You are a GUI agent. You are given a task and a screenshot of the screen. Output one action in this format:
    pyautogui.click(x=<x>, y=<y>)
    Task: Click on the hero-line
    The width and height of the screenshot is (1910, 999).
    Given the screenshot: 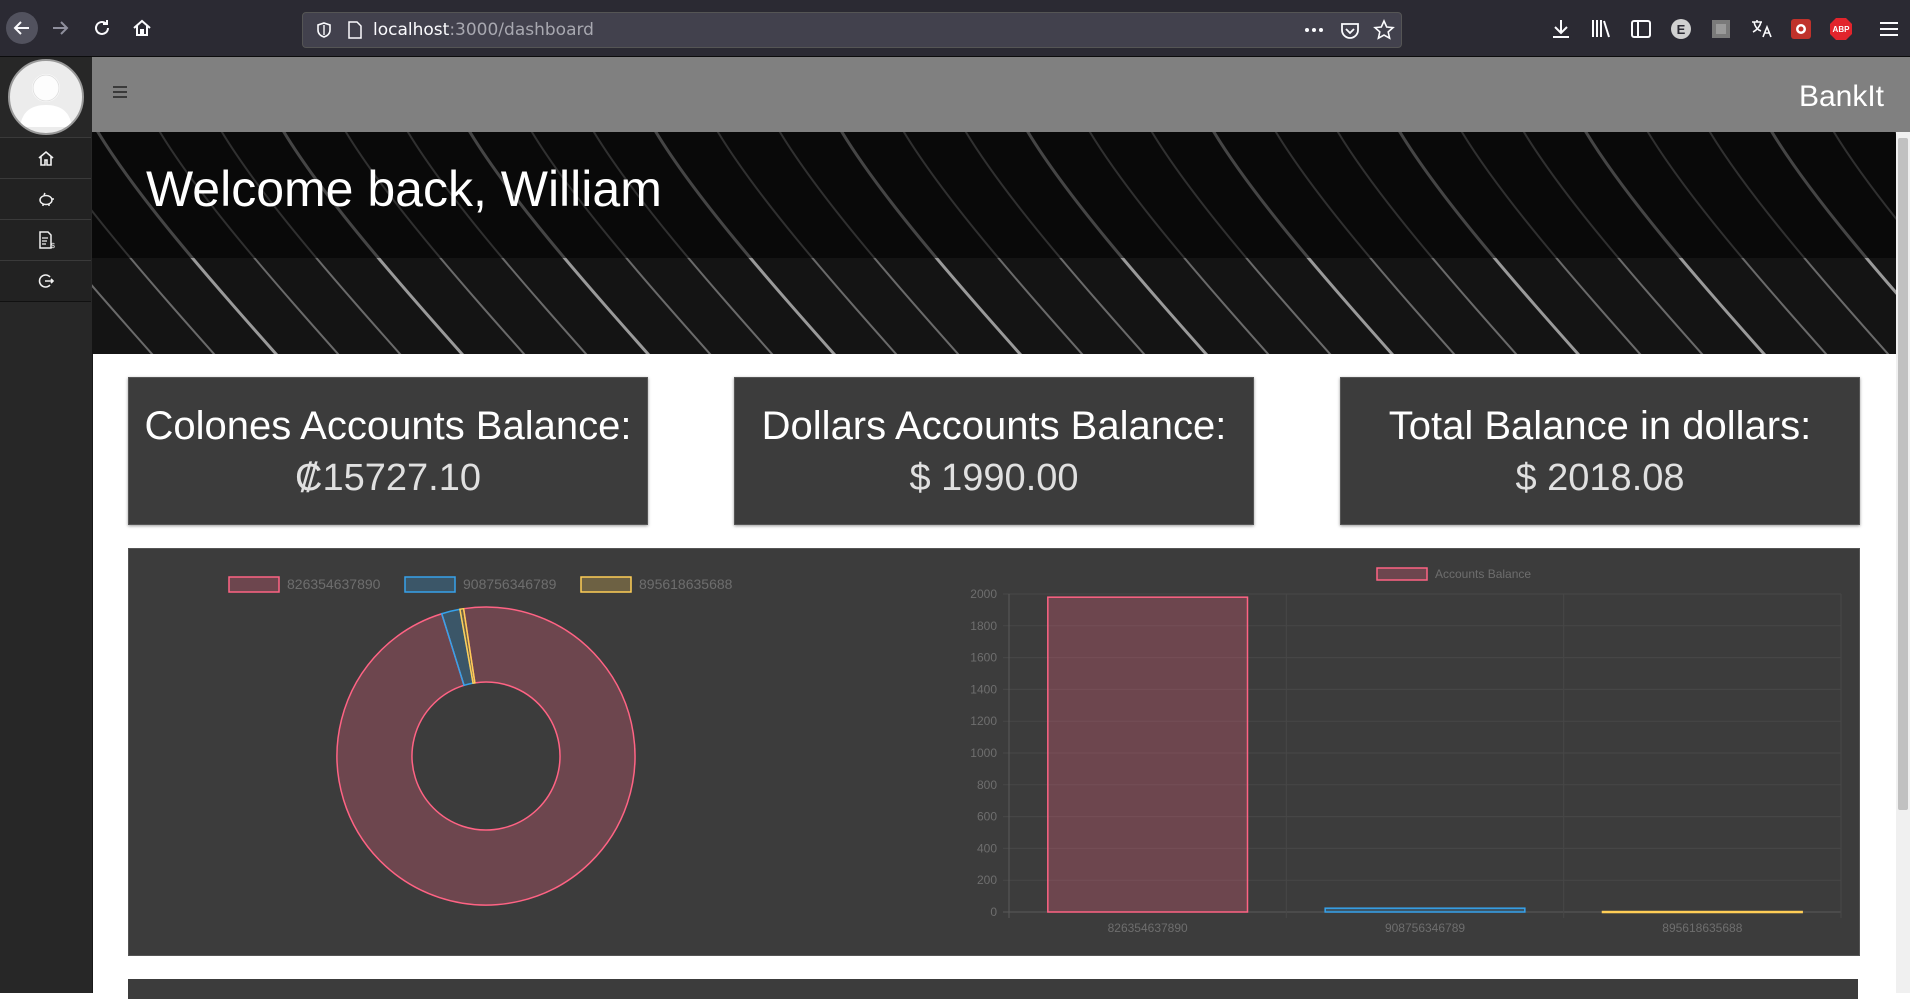 What is the action you would take?
    pyautogui.click(x=123, y=319)
    